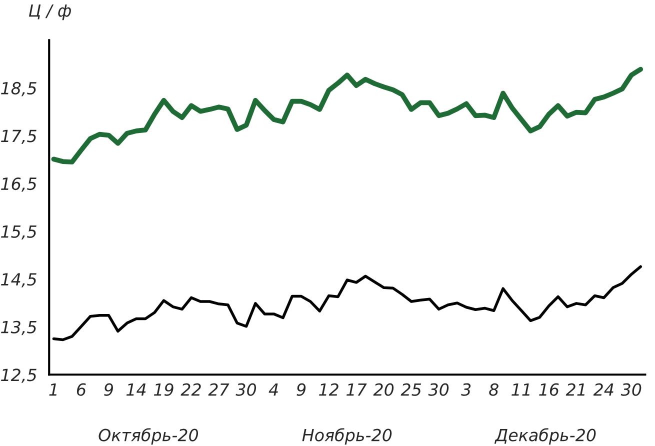  I want to click on x-tick-label: 19, so click(164, 389).